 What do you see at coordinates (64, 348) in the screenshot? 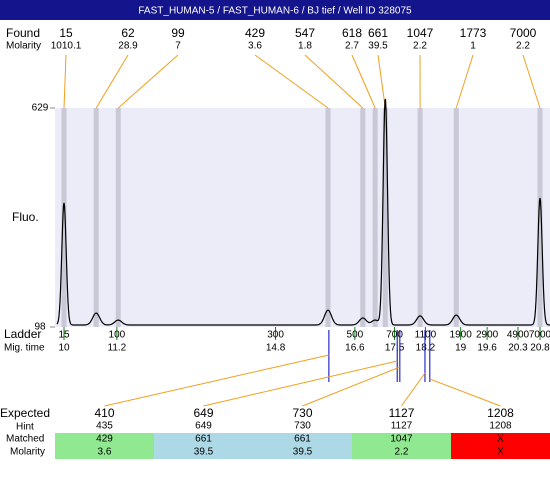
I see `ladder-time: 10` at bounding box center [64, 348].